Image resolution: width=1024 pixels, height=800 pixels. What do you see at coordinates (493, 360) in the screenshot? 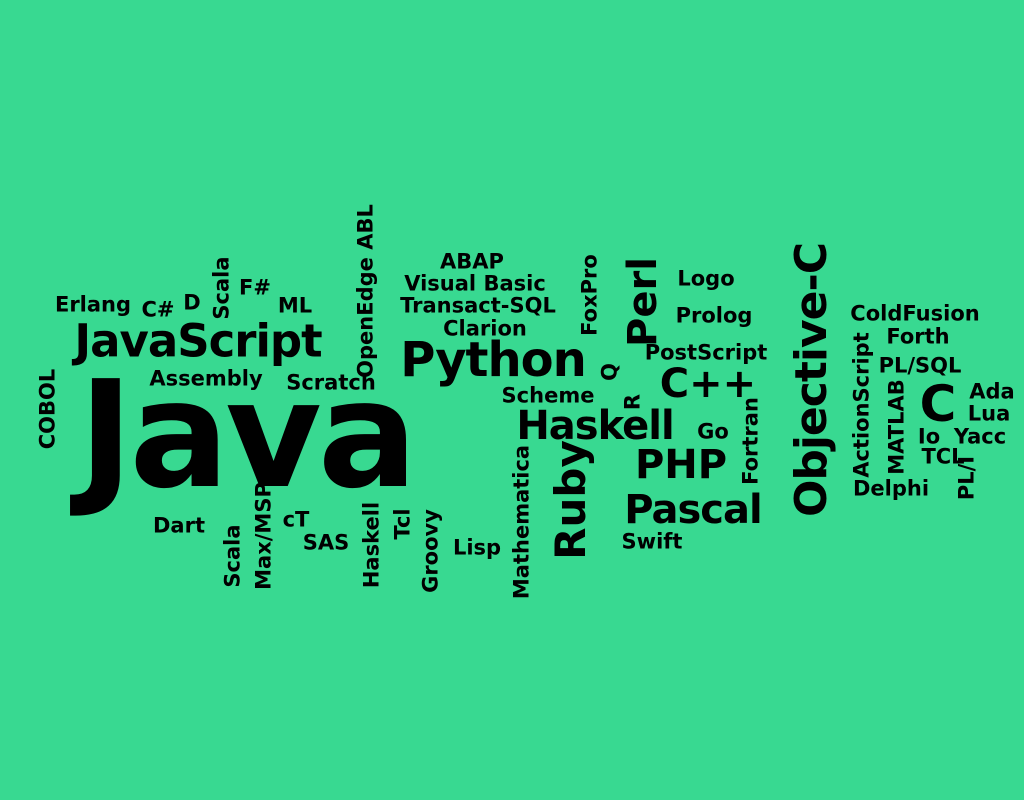
I see `word-python: Python` at bounding box center [493, 360].